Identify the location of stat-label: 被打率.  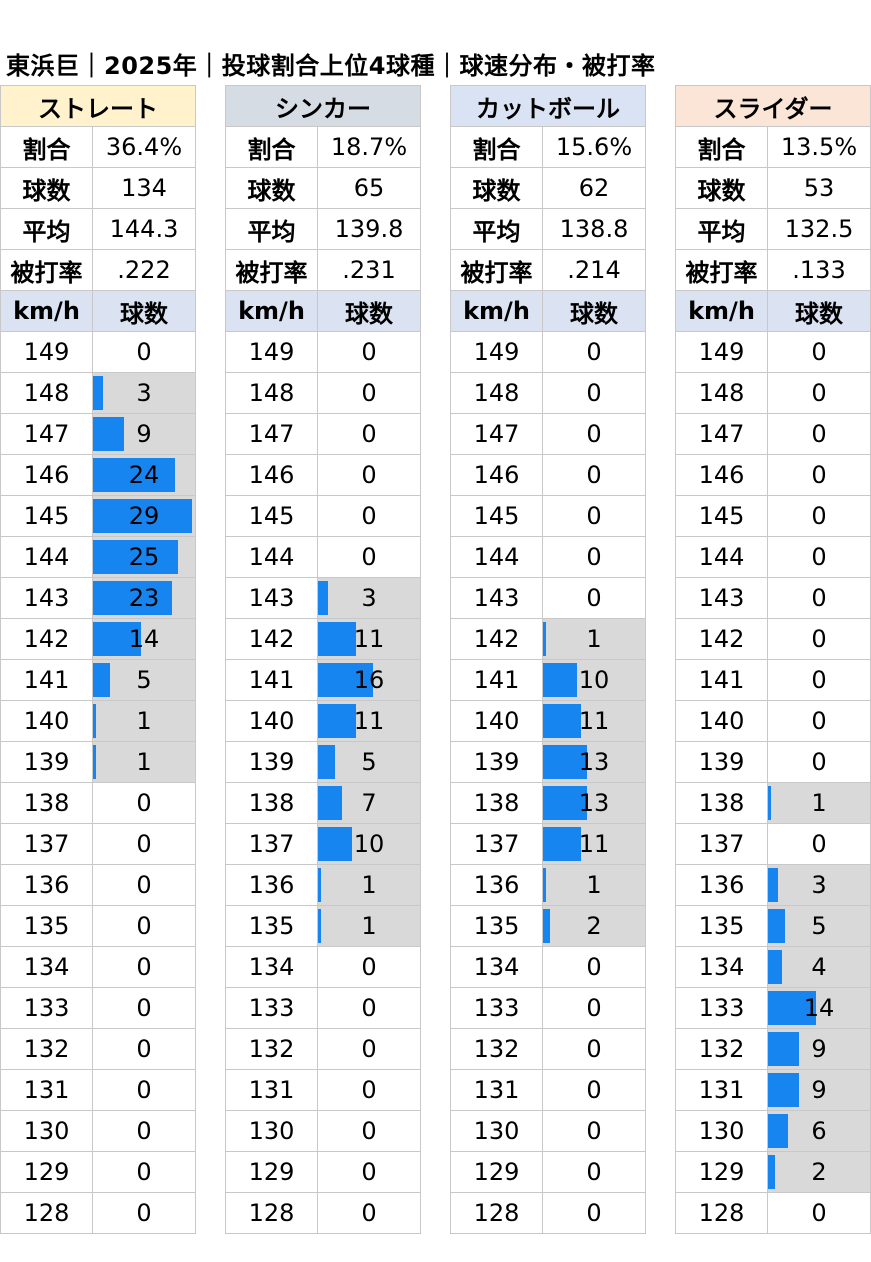
(46, 270).